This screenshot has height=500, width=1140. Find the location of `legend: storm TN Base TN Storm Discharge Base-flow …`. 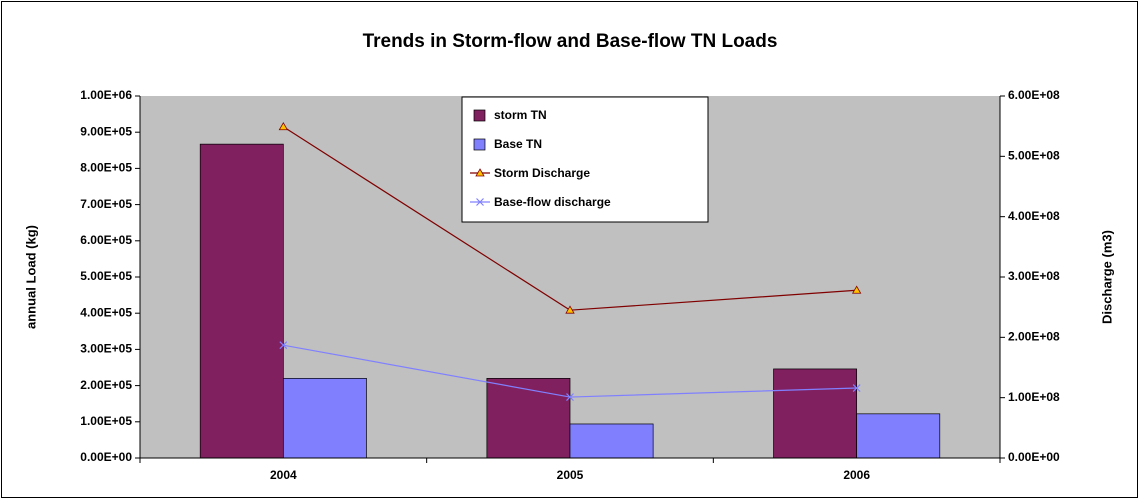

legend: storm TN Base TN Storm Discharge Base-flow … is located at coordinates (585, 159).